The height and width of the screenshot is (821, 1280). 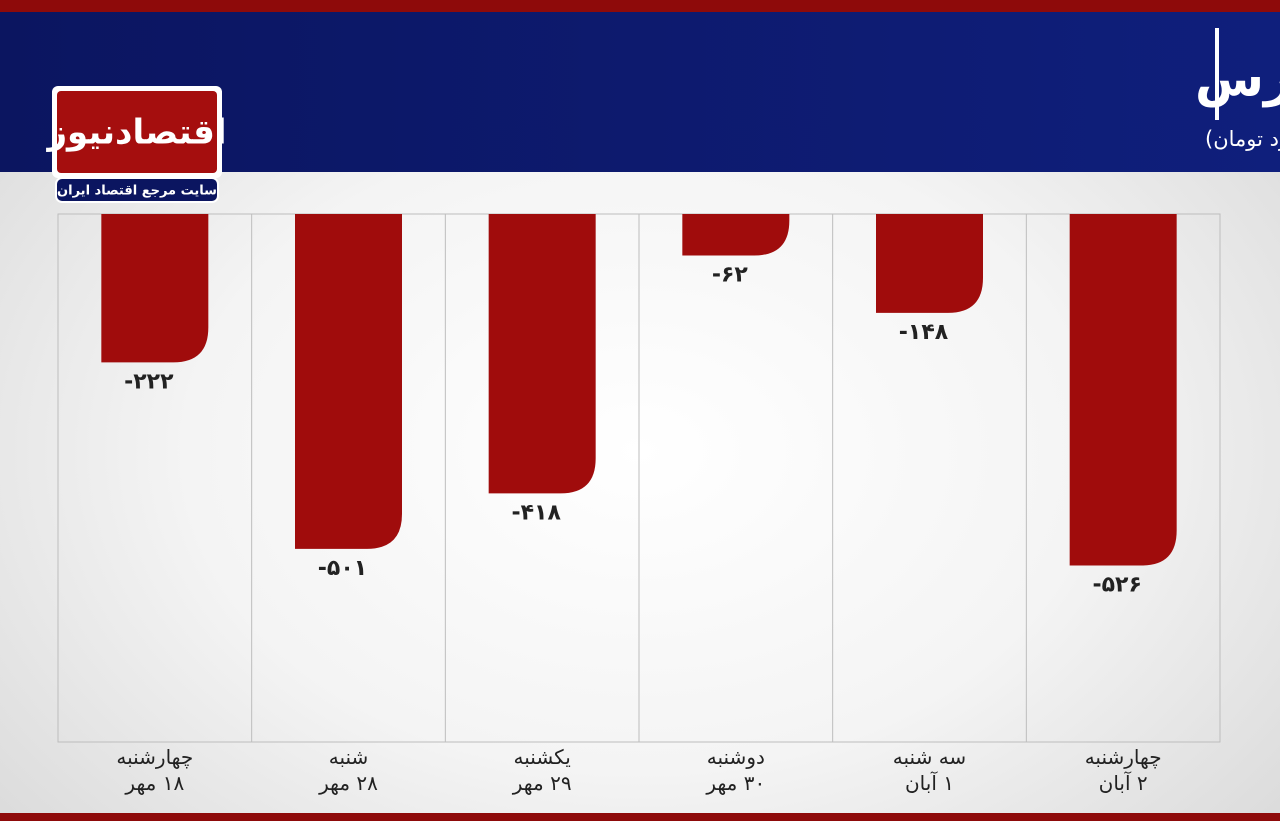 I want to click on x-tick-label: چهارشنبه ۲ آبان, so click(x=1123, y=770).